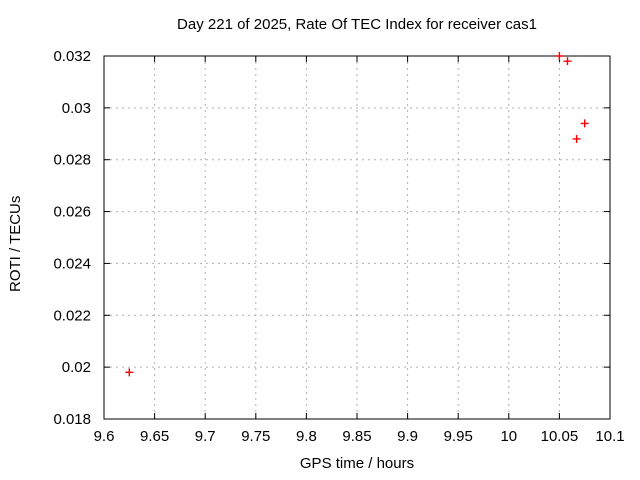 The image size is (640, 480). I want to click on x-tick-label: 10.05, so click(560, 436).